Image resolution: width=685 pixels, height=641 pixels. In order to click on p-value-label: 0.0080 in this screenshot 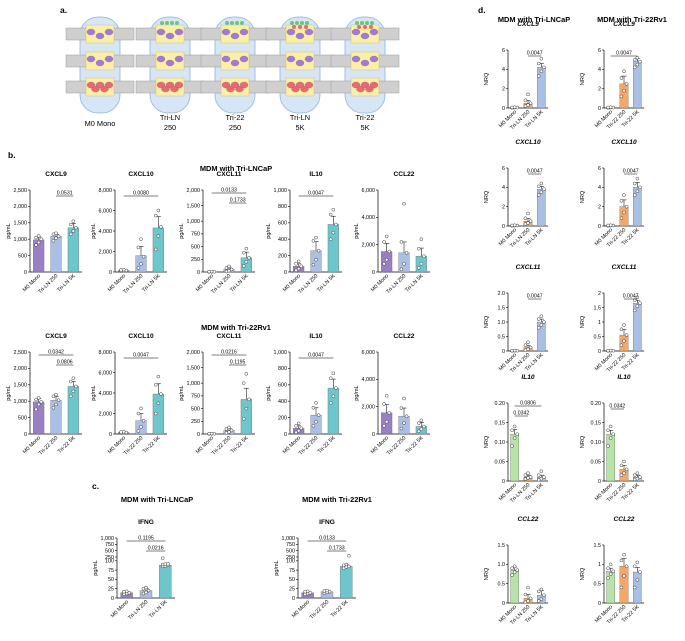, I will do `click(141, 194)`.